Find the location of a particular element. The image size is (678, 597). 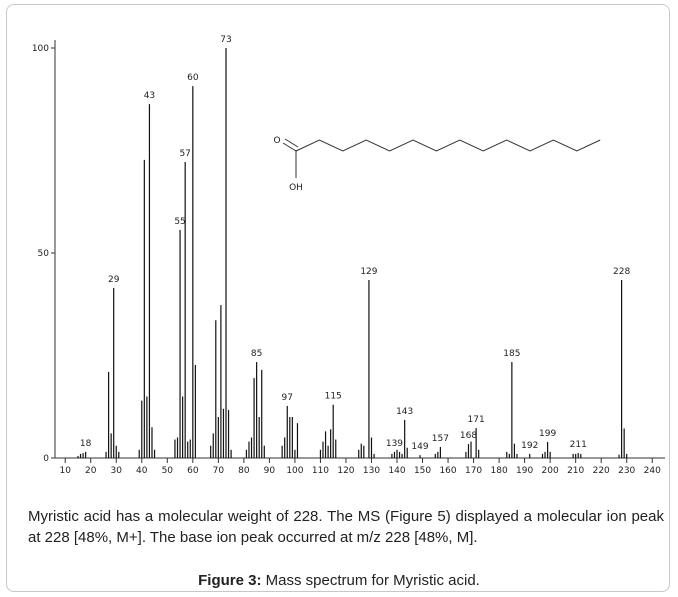

peak-label: 143 is located at coordinates (404, 412).